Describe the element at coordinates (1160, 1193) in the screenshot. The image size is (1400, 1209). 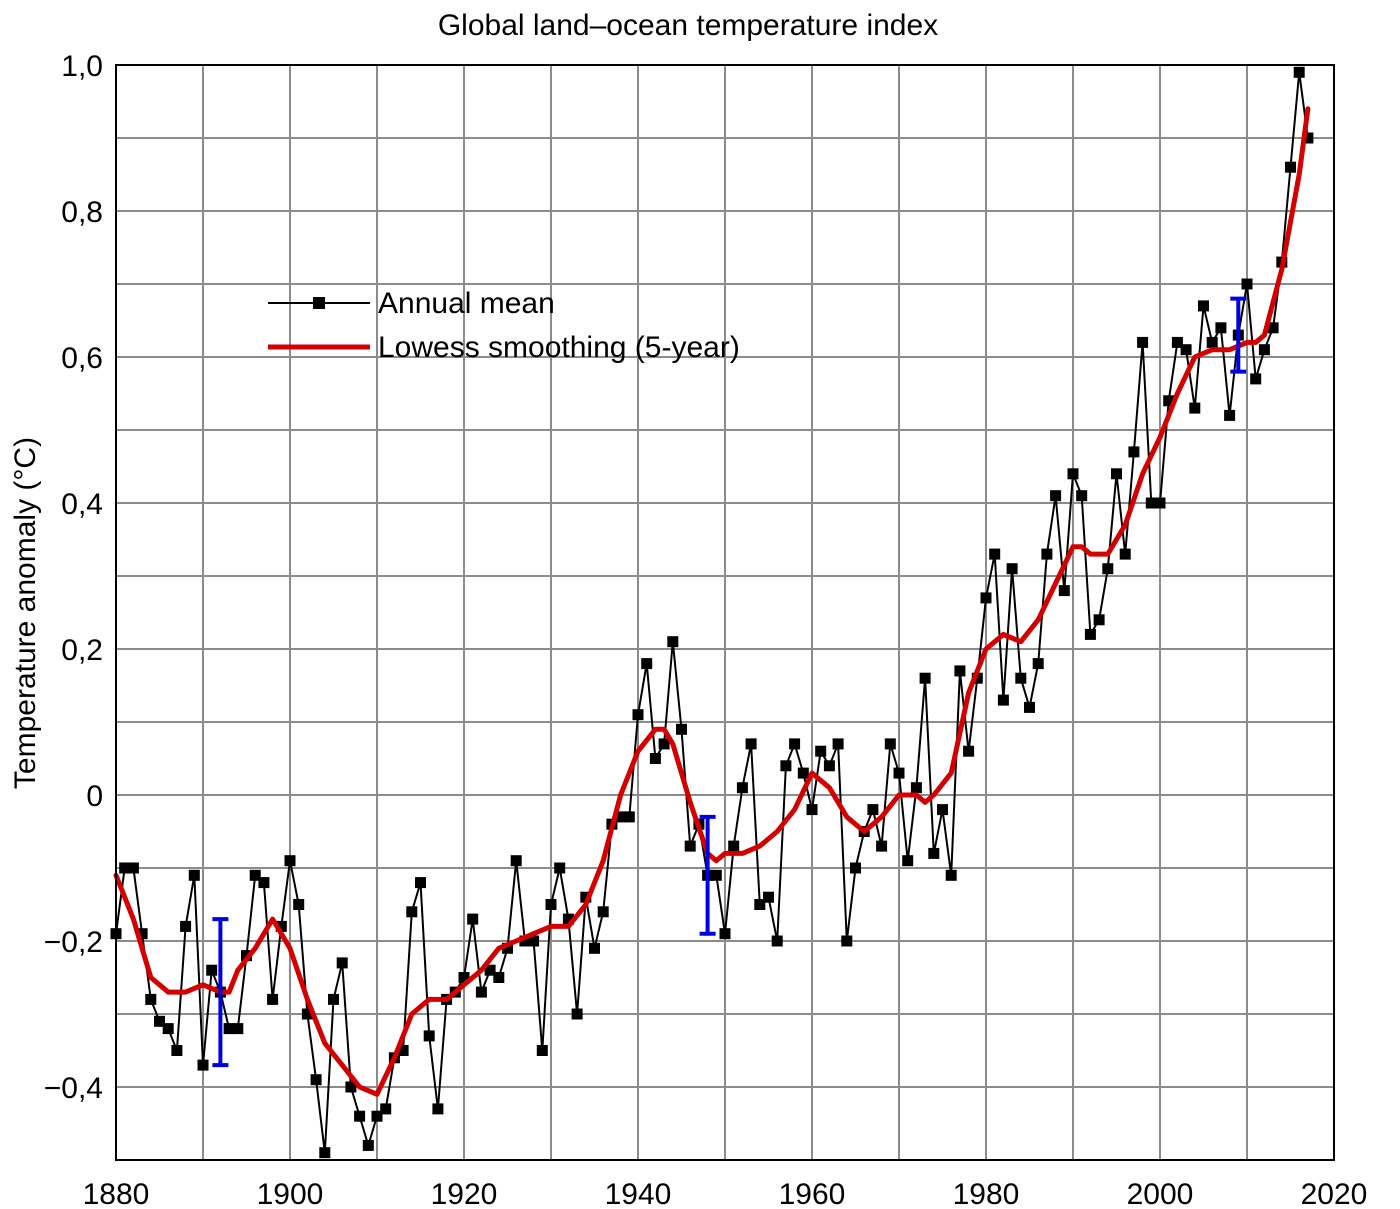
I see `x-tick-label: 2000` at that location.